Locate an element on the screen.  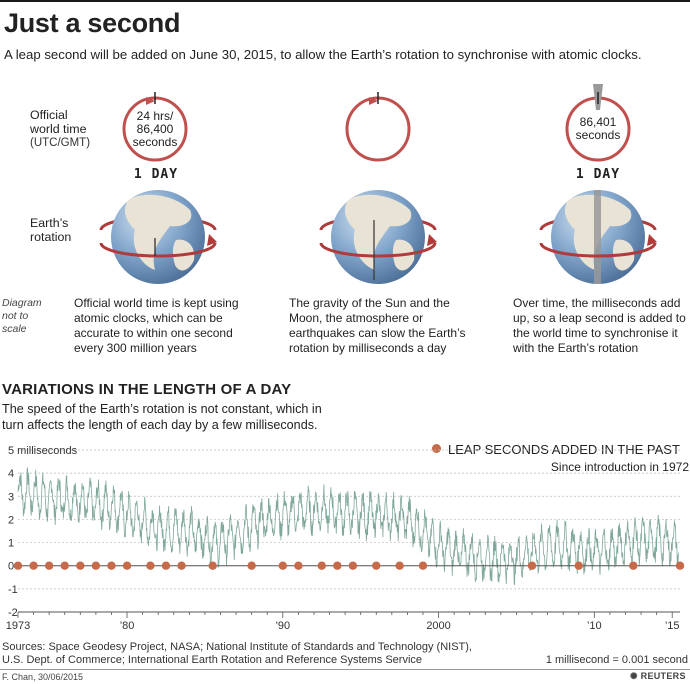
leap-second-dots is located at coordinates (349, 565).